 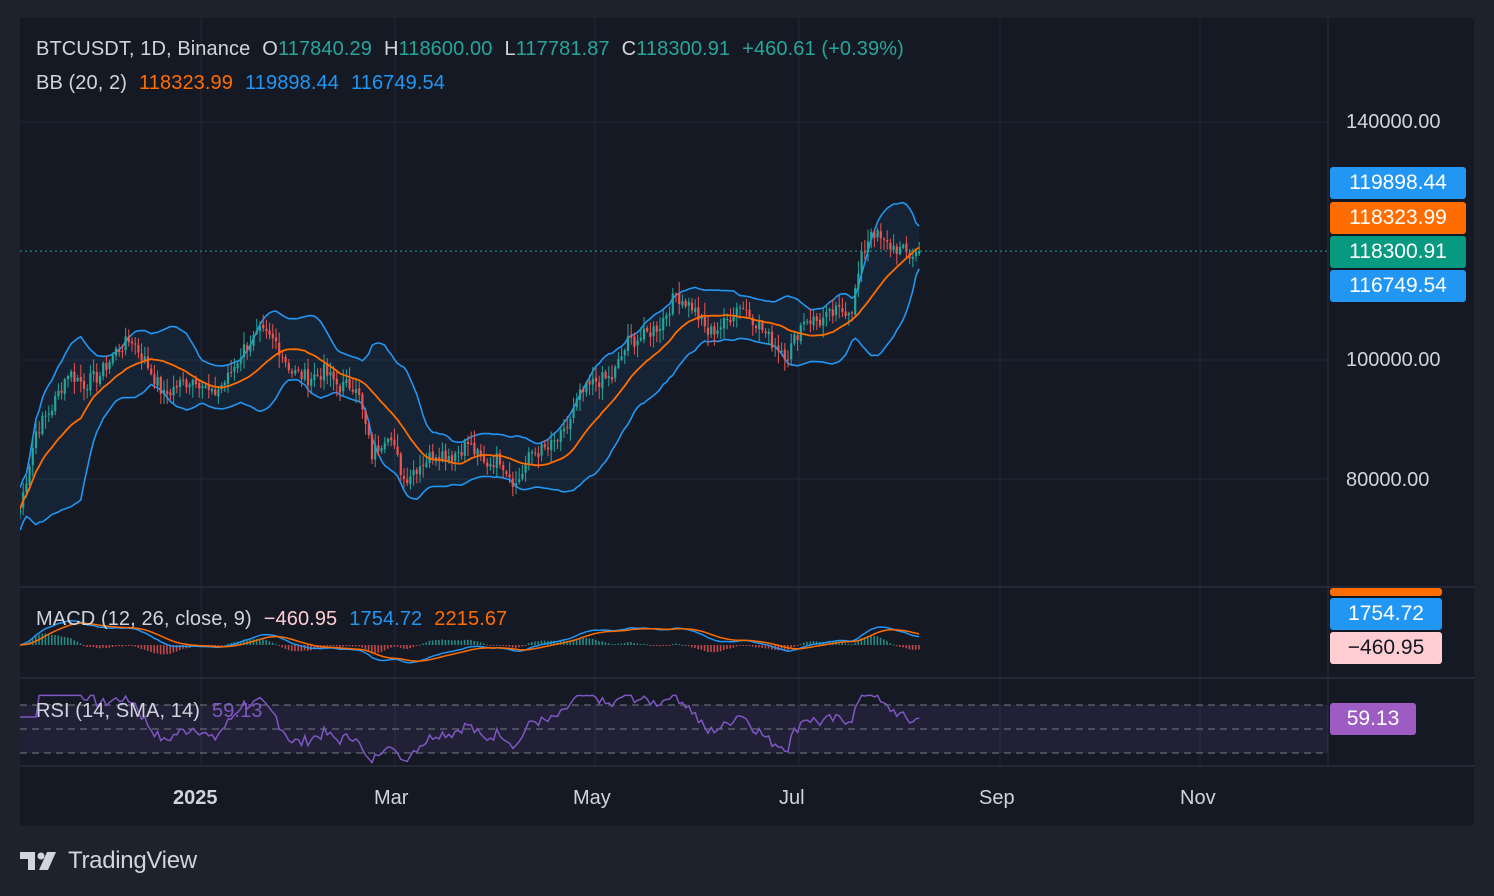 What do you see at coordinates (144, 619) in the screenshot?
I see `macd-legend-label: MACD (12, 26, close, 9)` at bounding box center [144, 619].